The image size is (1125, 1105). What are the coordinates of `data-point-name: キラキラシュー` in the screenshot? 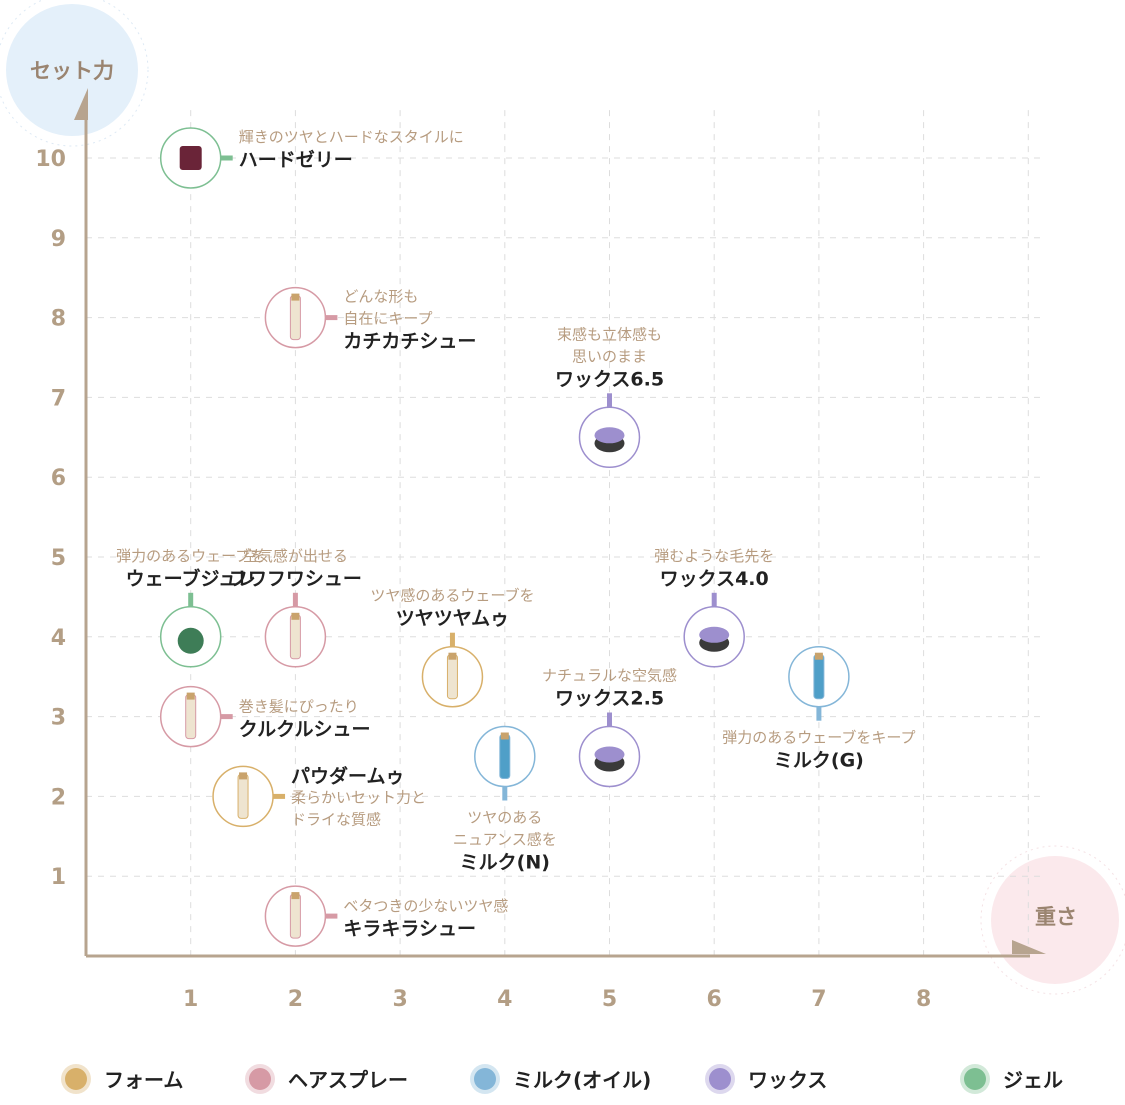 It's located at (409, 929).